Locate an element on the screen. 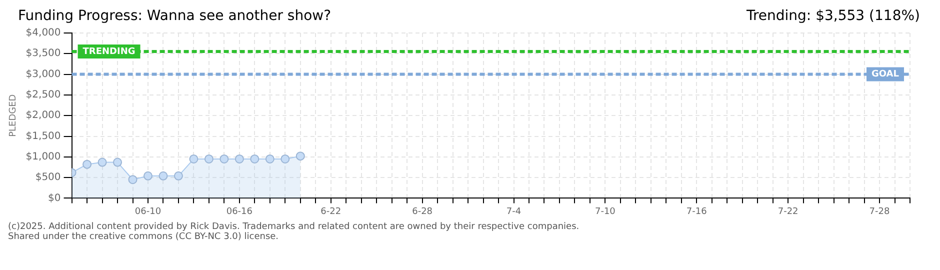 The image size is (940, 270). x-tick-label: 06-16 is located at coordinates (239, 211).